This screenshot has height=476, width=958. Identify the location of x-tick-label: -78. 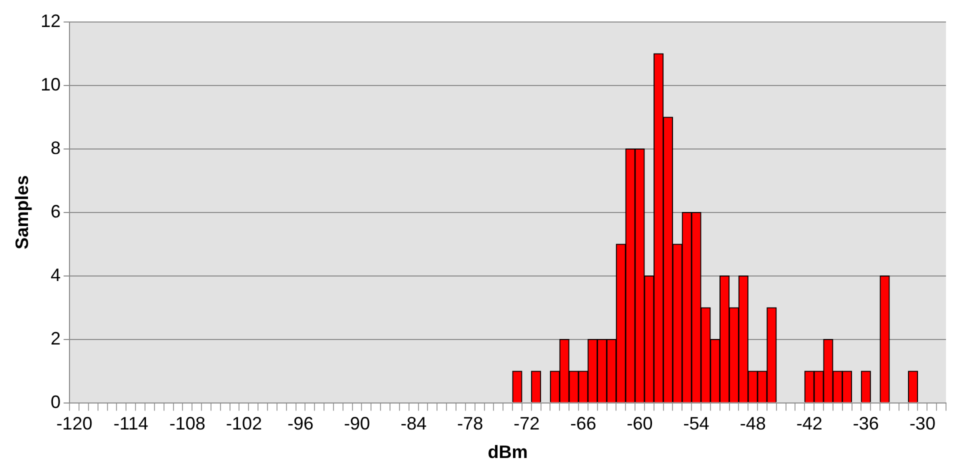
(470, 424).